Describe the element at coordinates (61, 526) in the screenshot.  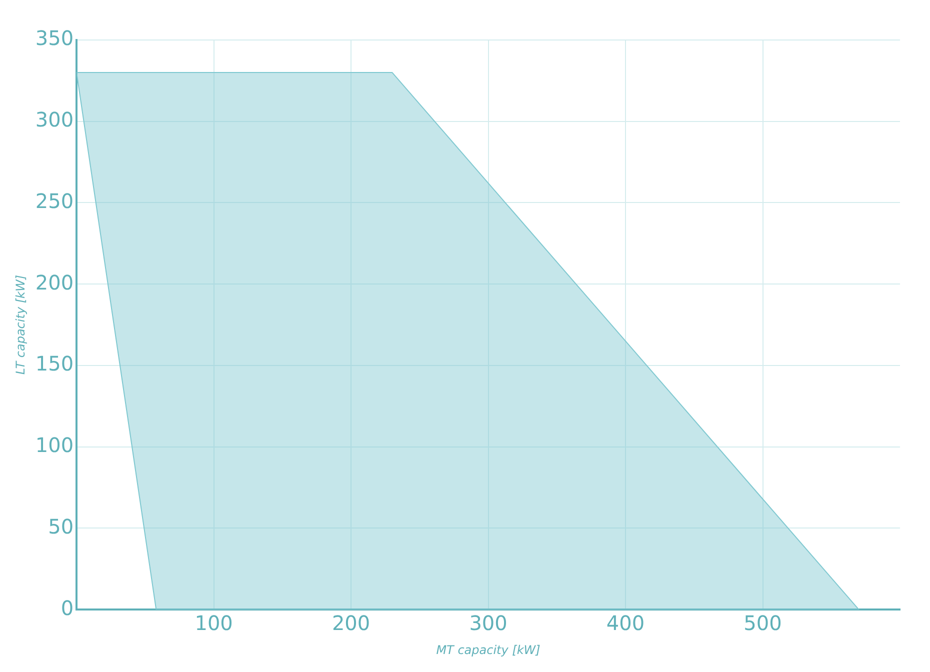
I see `y-tick-label: 50` at that location.